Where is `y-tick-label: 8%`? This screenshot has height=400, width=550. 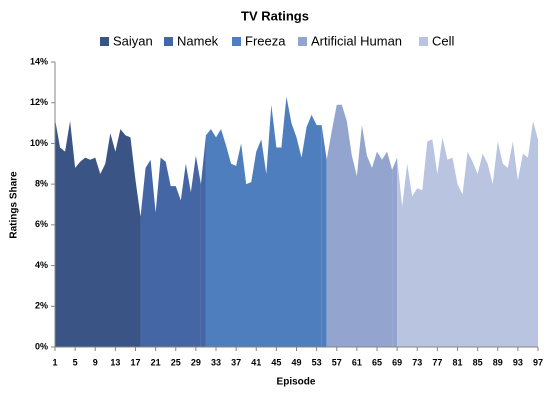
y-tick-label: 8% is located at coordinates (41, 184).